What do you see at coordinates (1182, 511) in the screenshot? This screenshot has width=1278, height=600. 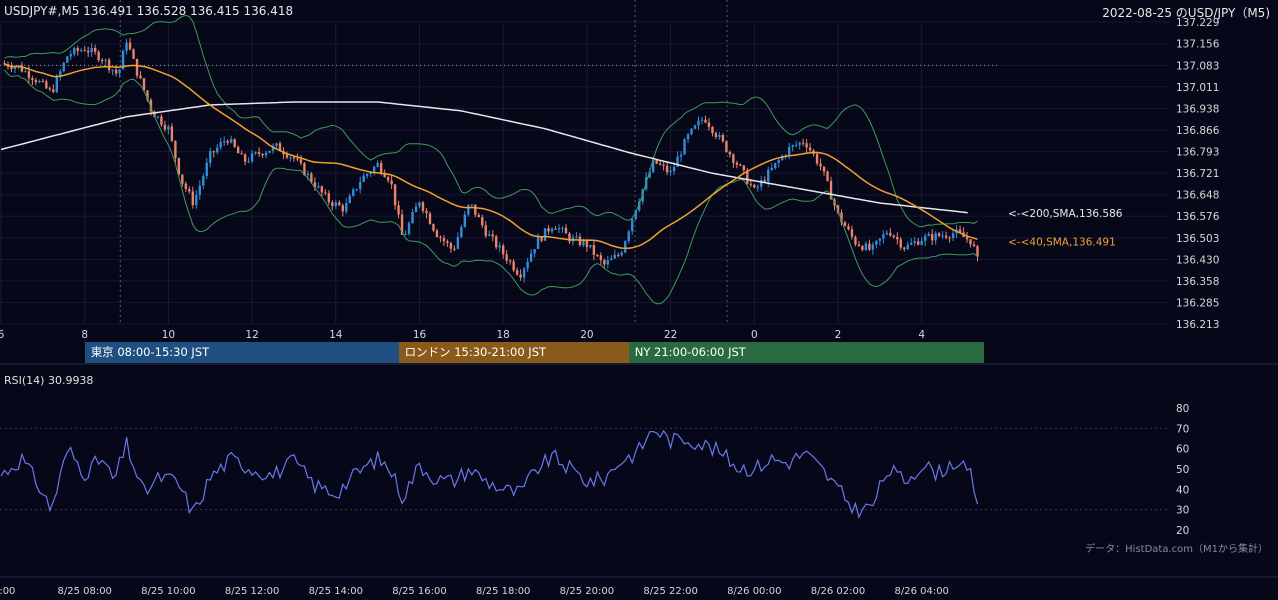 I see `rsi-tick-label: 30` at bounding box center [1182, 511].